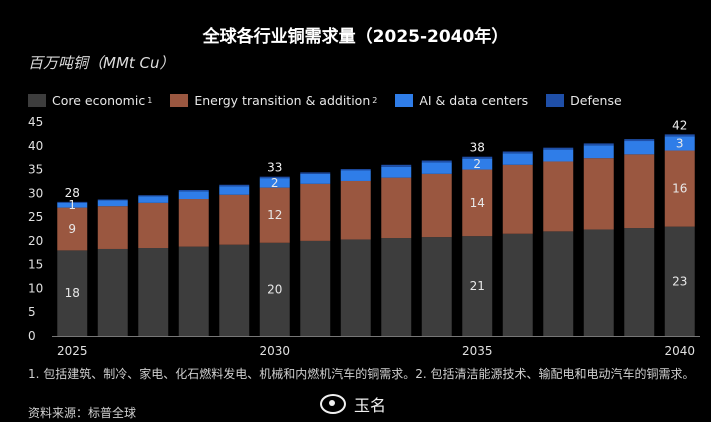 The height and width of the screenshot is (422, 711). Describe the element at coordinates (436, 168) in the screenshot. I see `bar-segment-2-2034` at that location.